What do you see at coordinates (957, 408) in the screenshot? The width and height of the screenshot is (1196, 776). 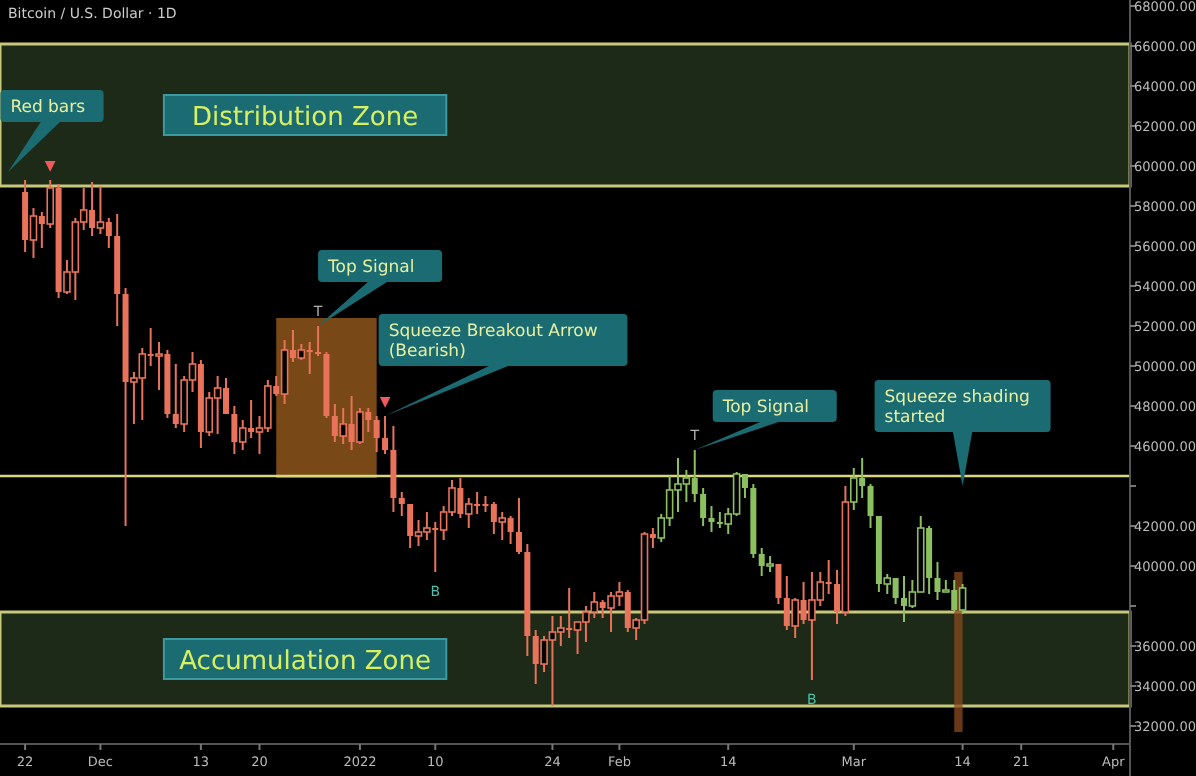 I see `annotation: Squeeze shading started` at bounding box center [957, 408].